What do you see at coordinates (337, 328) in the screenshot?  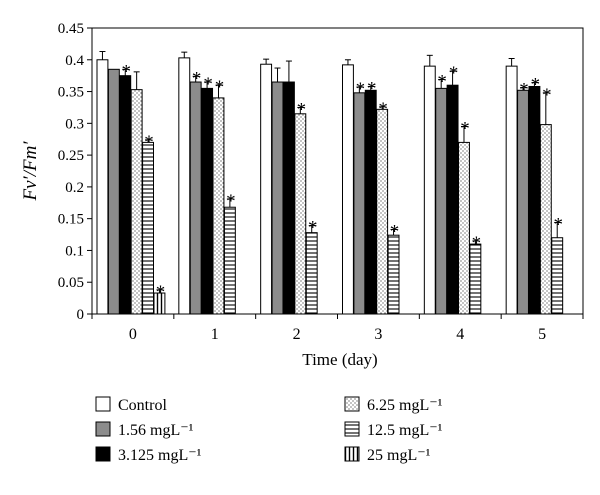 I see `x-axis: 0 1 2 3 4 5` at bounding box center [337, 328].